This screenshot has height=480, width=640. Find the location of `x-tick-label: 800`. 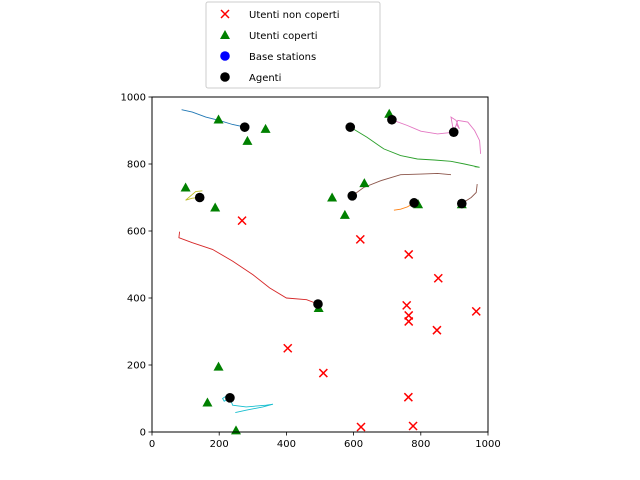

x-tick-label: 800 is located at coordinates (420, 444).